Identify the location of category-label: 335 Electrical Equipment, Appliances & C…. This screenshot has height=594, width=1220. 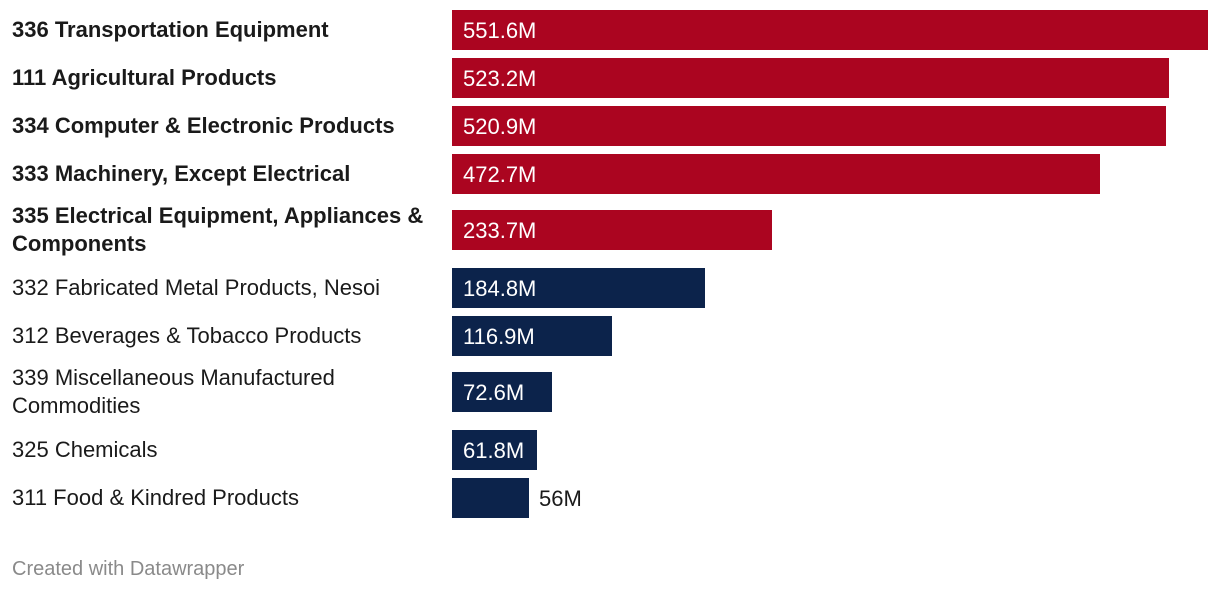
(218, 229).